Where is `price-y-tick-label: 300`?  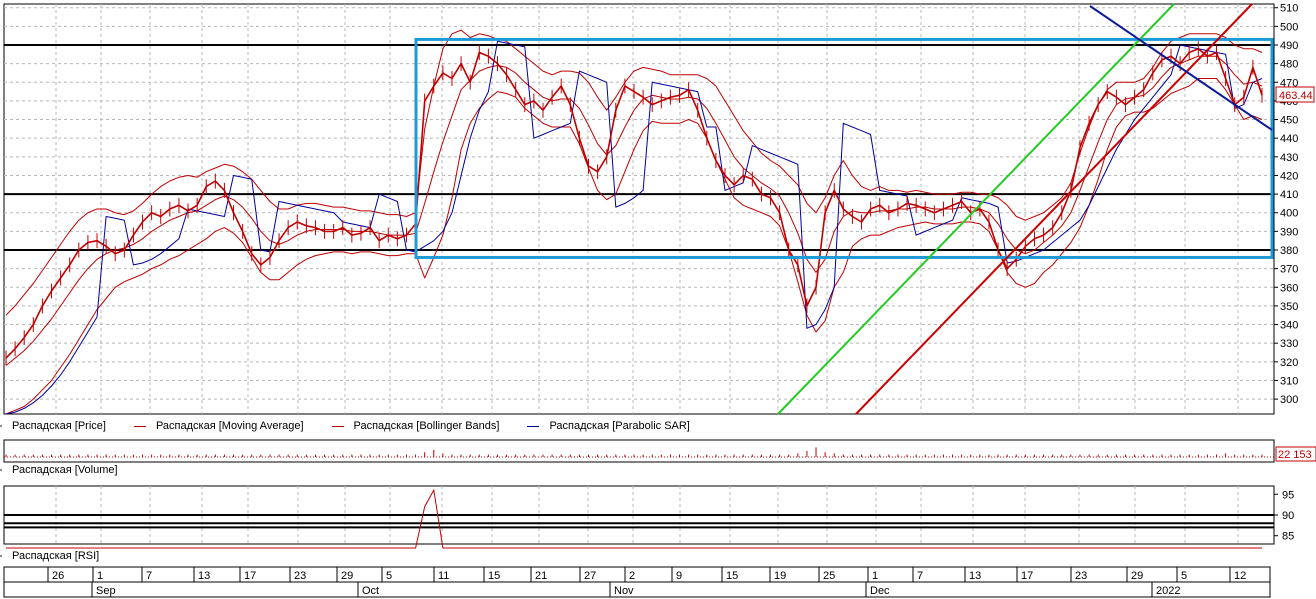
price-y-tick-label: 300 is located at coordinates (1289, 400).